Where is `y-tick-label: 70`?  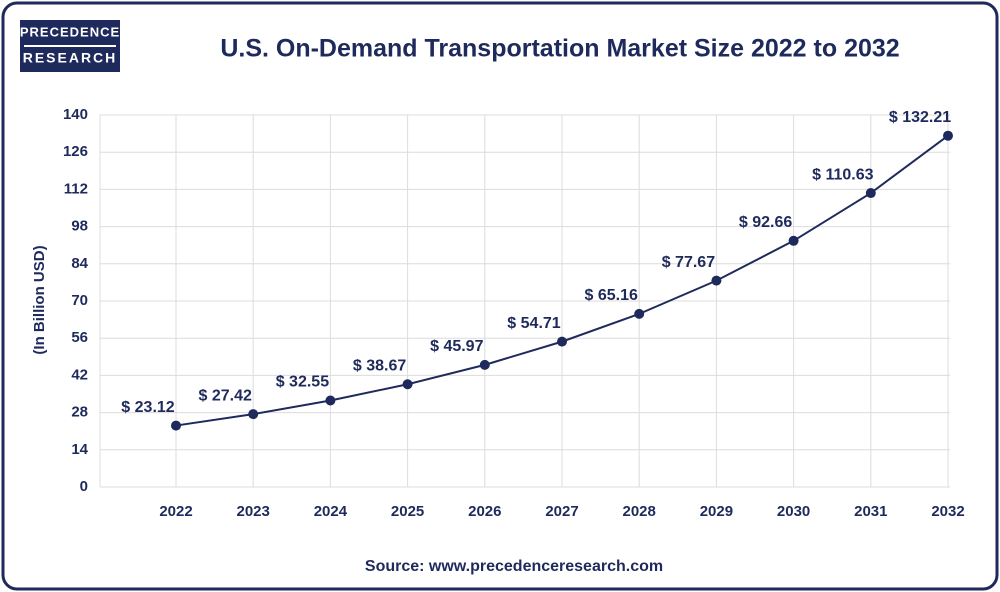 y-tick-label: 70 is located at coordinates (79, 300).